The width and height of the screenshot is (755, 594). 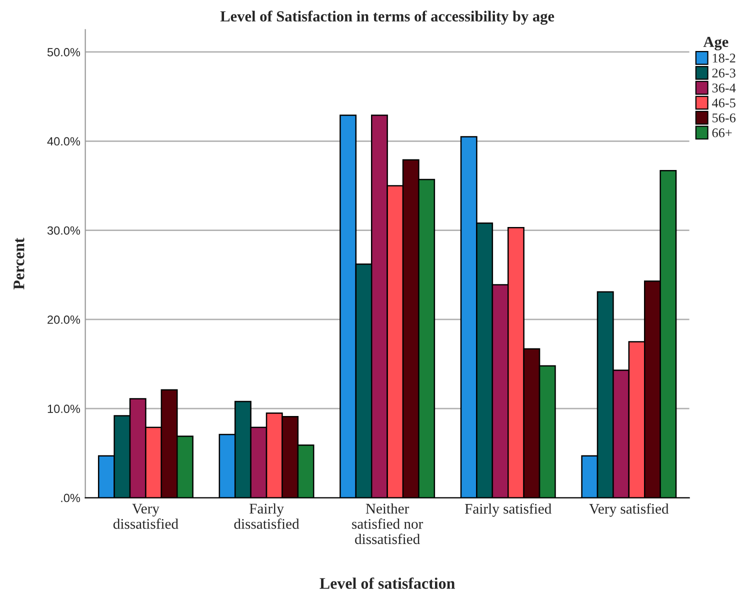 What do you see at coordinates (64, 319) in the screenshot?
I see `y-tick-label: 20.0%` at bounding box center [64, 319].